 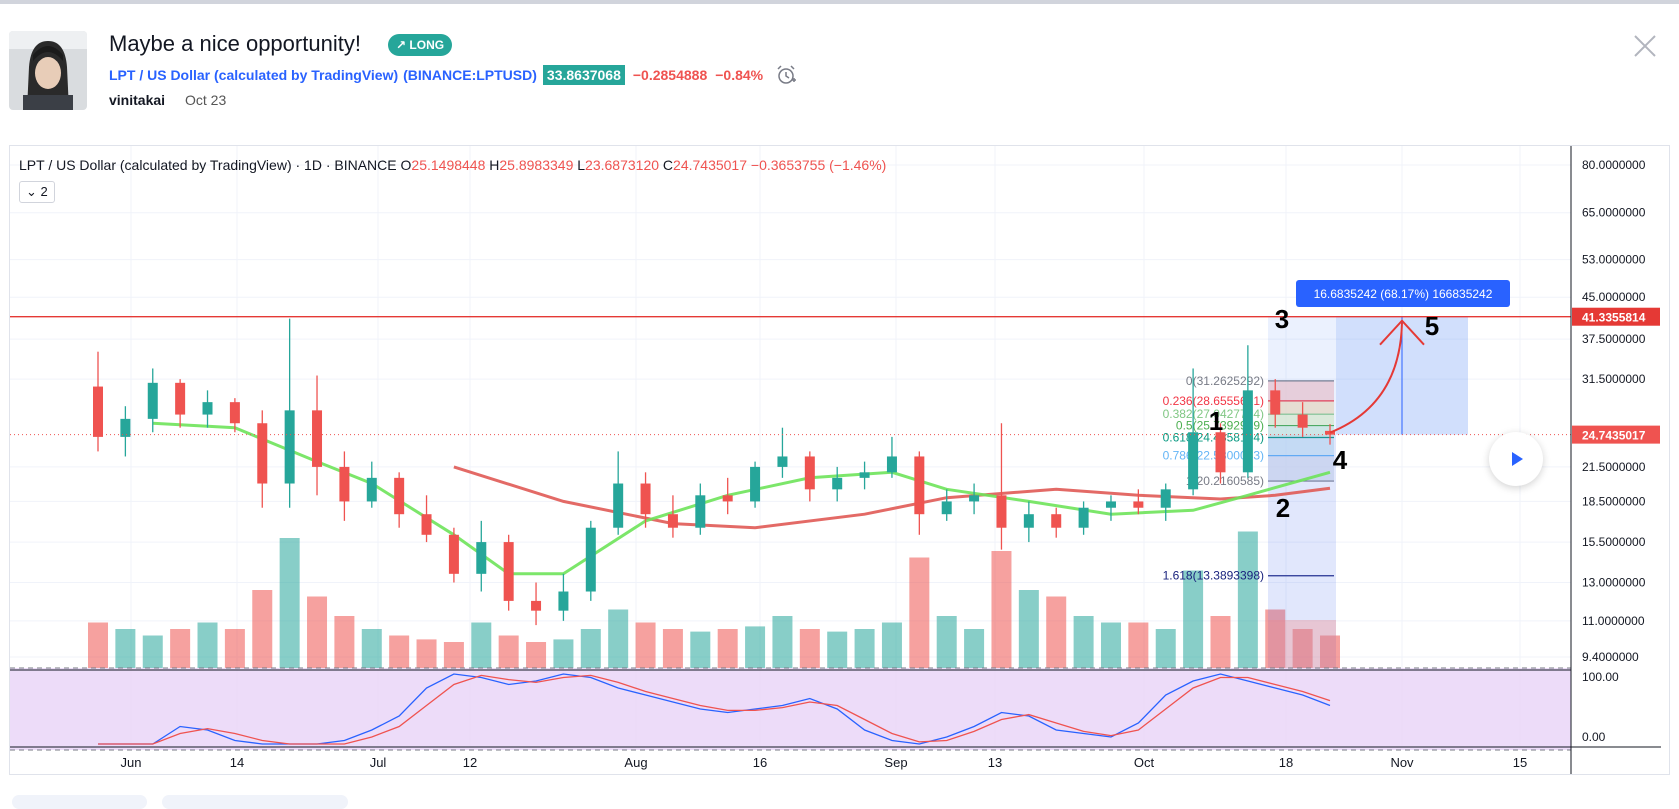 I want to click on price-change-percent: −0.84%, so click(x=739, y=75).